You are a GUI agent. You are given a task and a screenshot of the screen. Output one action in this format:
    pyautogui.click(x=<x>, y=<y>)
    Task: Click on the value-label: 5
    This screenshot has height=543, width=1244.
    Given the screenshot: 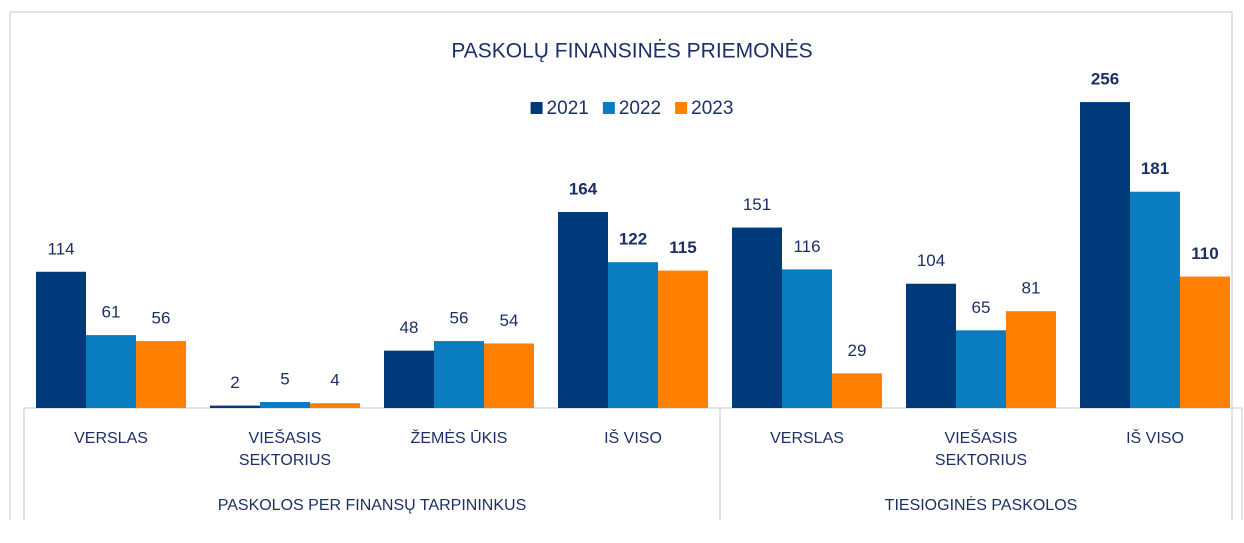 What is the action you would take?
    pyautogui.click(x=284, y=379)
    